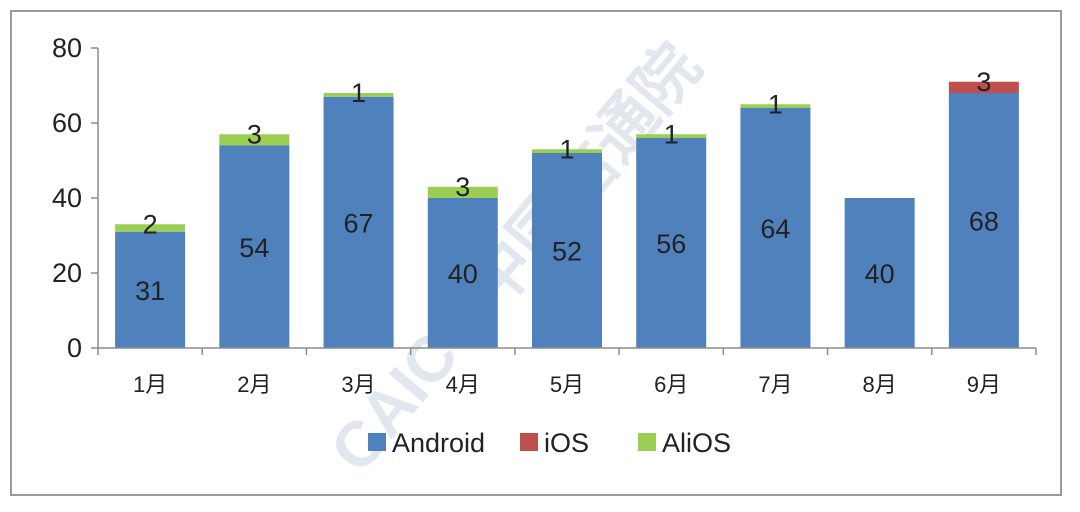  Describe the element at coordinates (880, 384) in the screenshot. I see `x-tick-label: 8月` at that location.